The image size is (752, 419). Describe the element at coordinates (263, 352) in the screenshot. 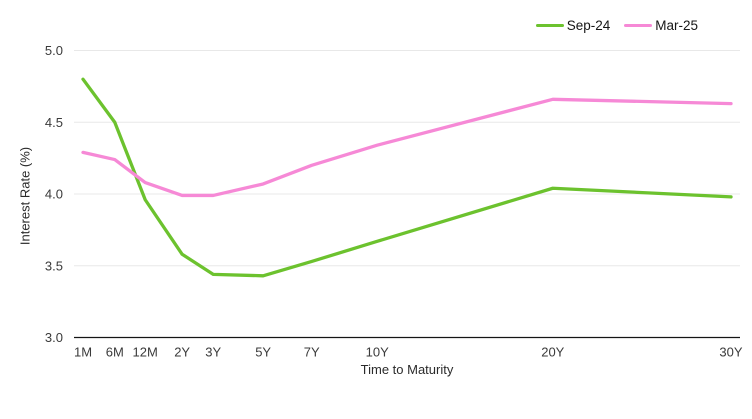

I see `x-tick-label: 5Y` at that location.